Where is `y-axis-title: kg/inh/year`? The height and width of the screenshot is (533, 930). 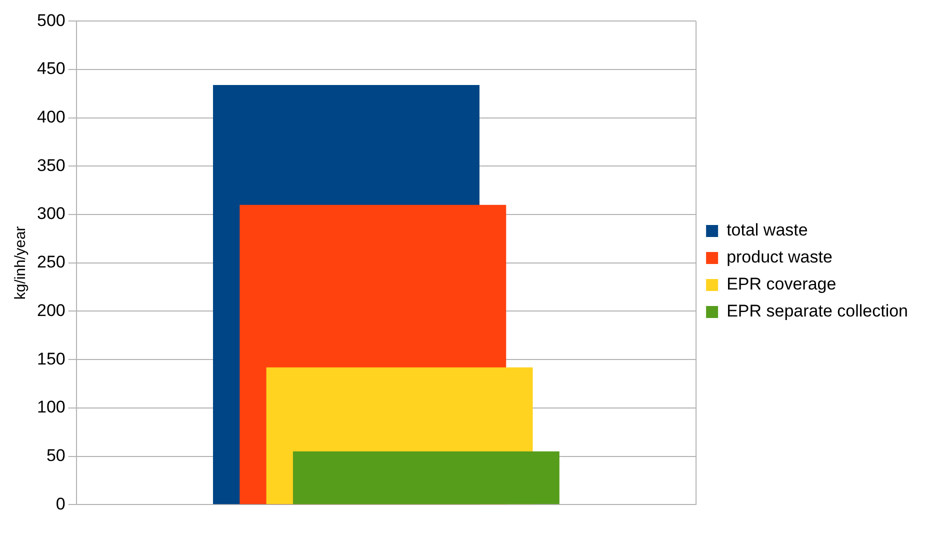 y-axis-title: kg/inh/year is located at coordinates (21, 263).